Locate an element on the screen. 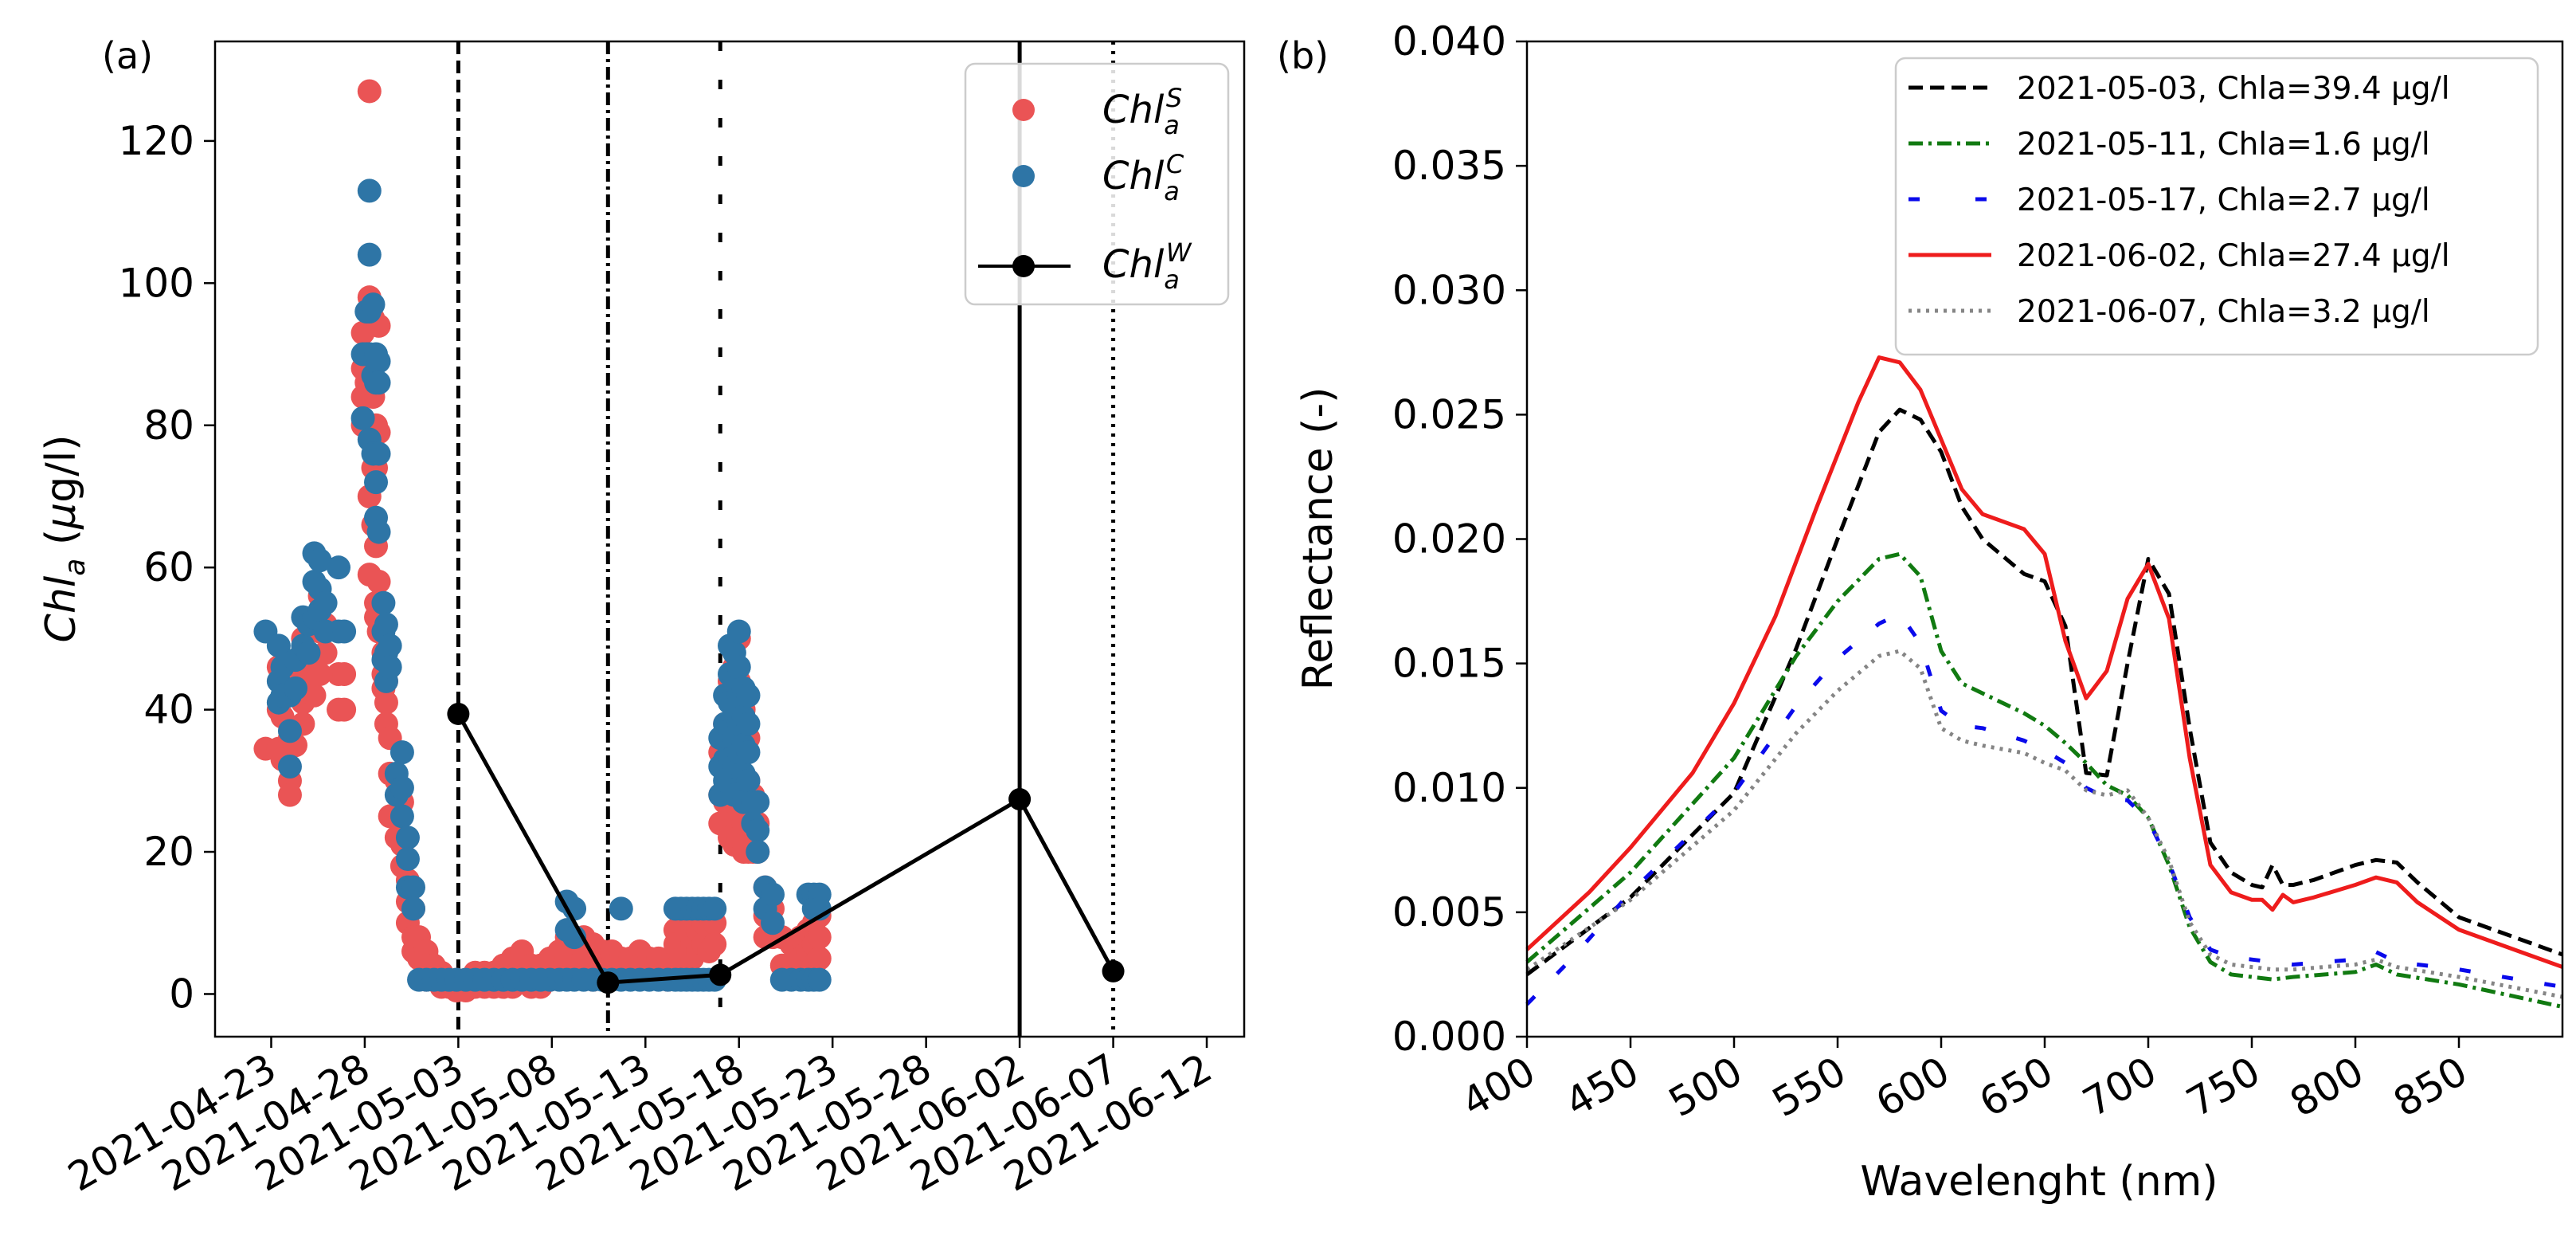  legend-marker-chl-c is located at coordinates (1023, 176).